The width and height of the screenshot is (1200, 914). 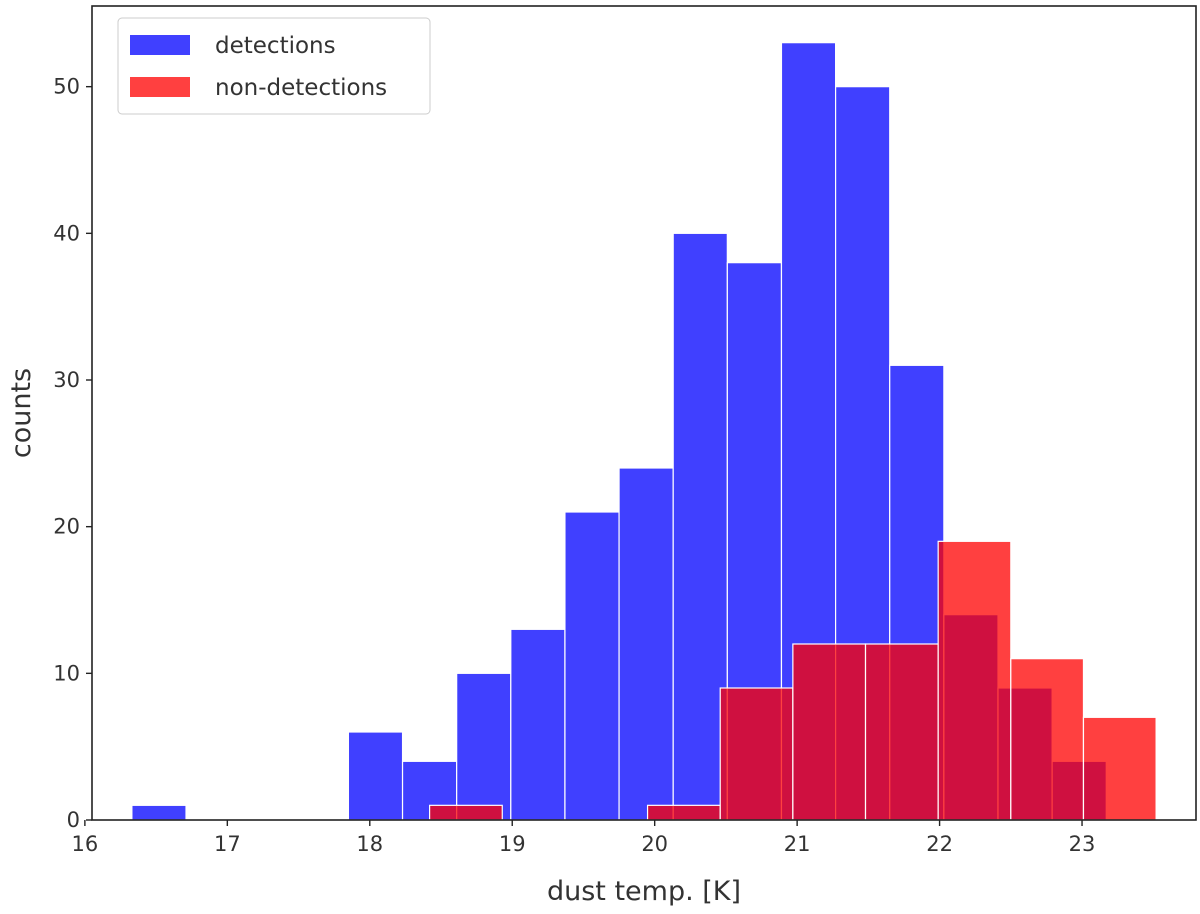 What do you see at coordinates (654, 844) in the screenshot?
I see `x-tick-label: 20` at bounding box center [654, 844].